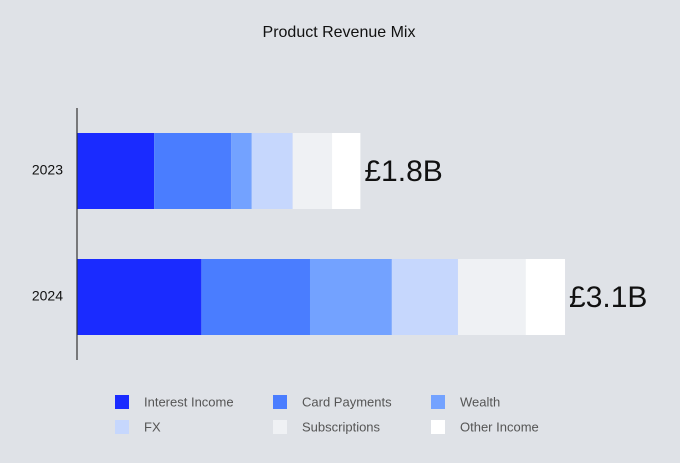 This screenshot has height=463, width=680. Describe the element at coordinates (499, 426) in the screenshot. I see `legend-label: Other Income` at that location.